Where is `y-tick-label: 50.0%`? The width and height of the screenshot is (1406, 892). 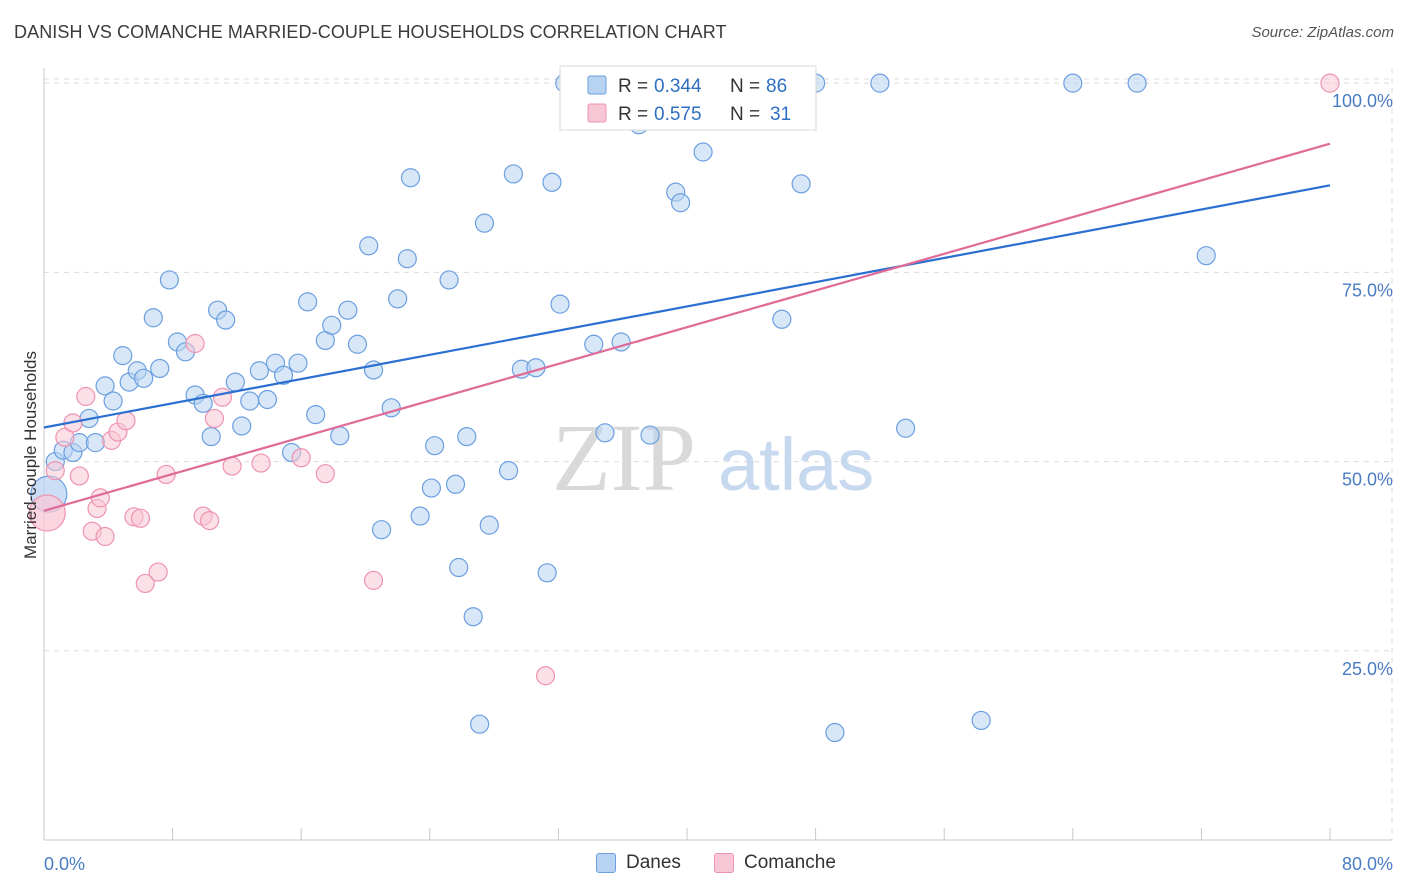 y-tick-label: 50.0% is located at coordinates (1367, 480).